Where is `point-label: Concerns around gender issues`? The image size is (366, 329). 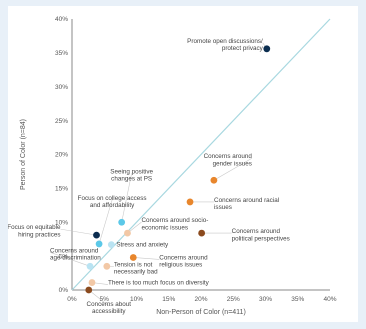
point-label: Concerns around gender issues is located at coordinates (228, 160).